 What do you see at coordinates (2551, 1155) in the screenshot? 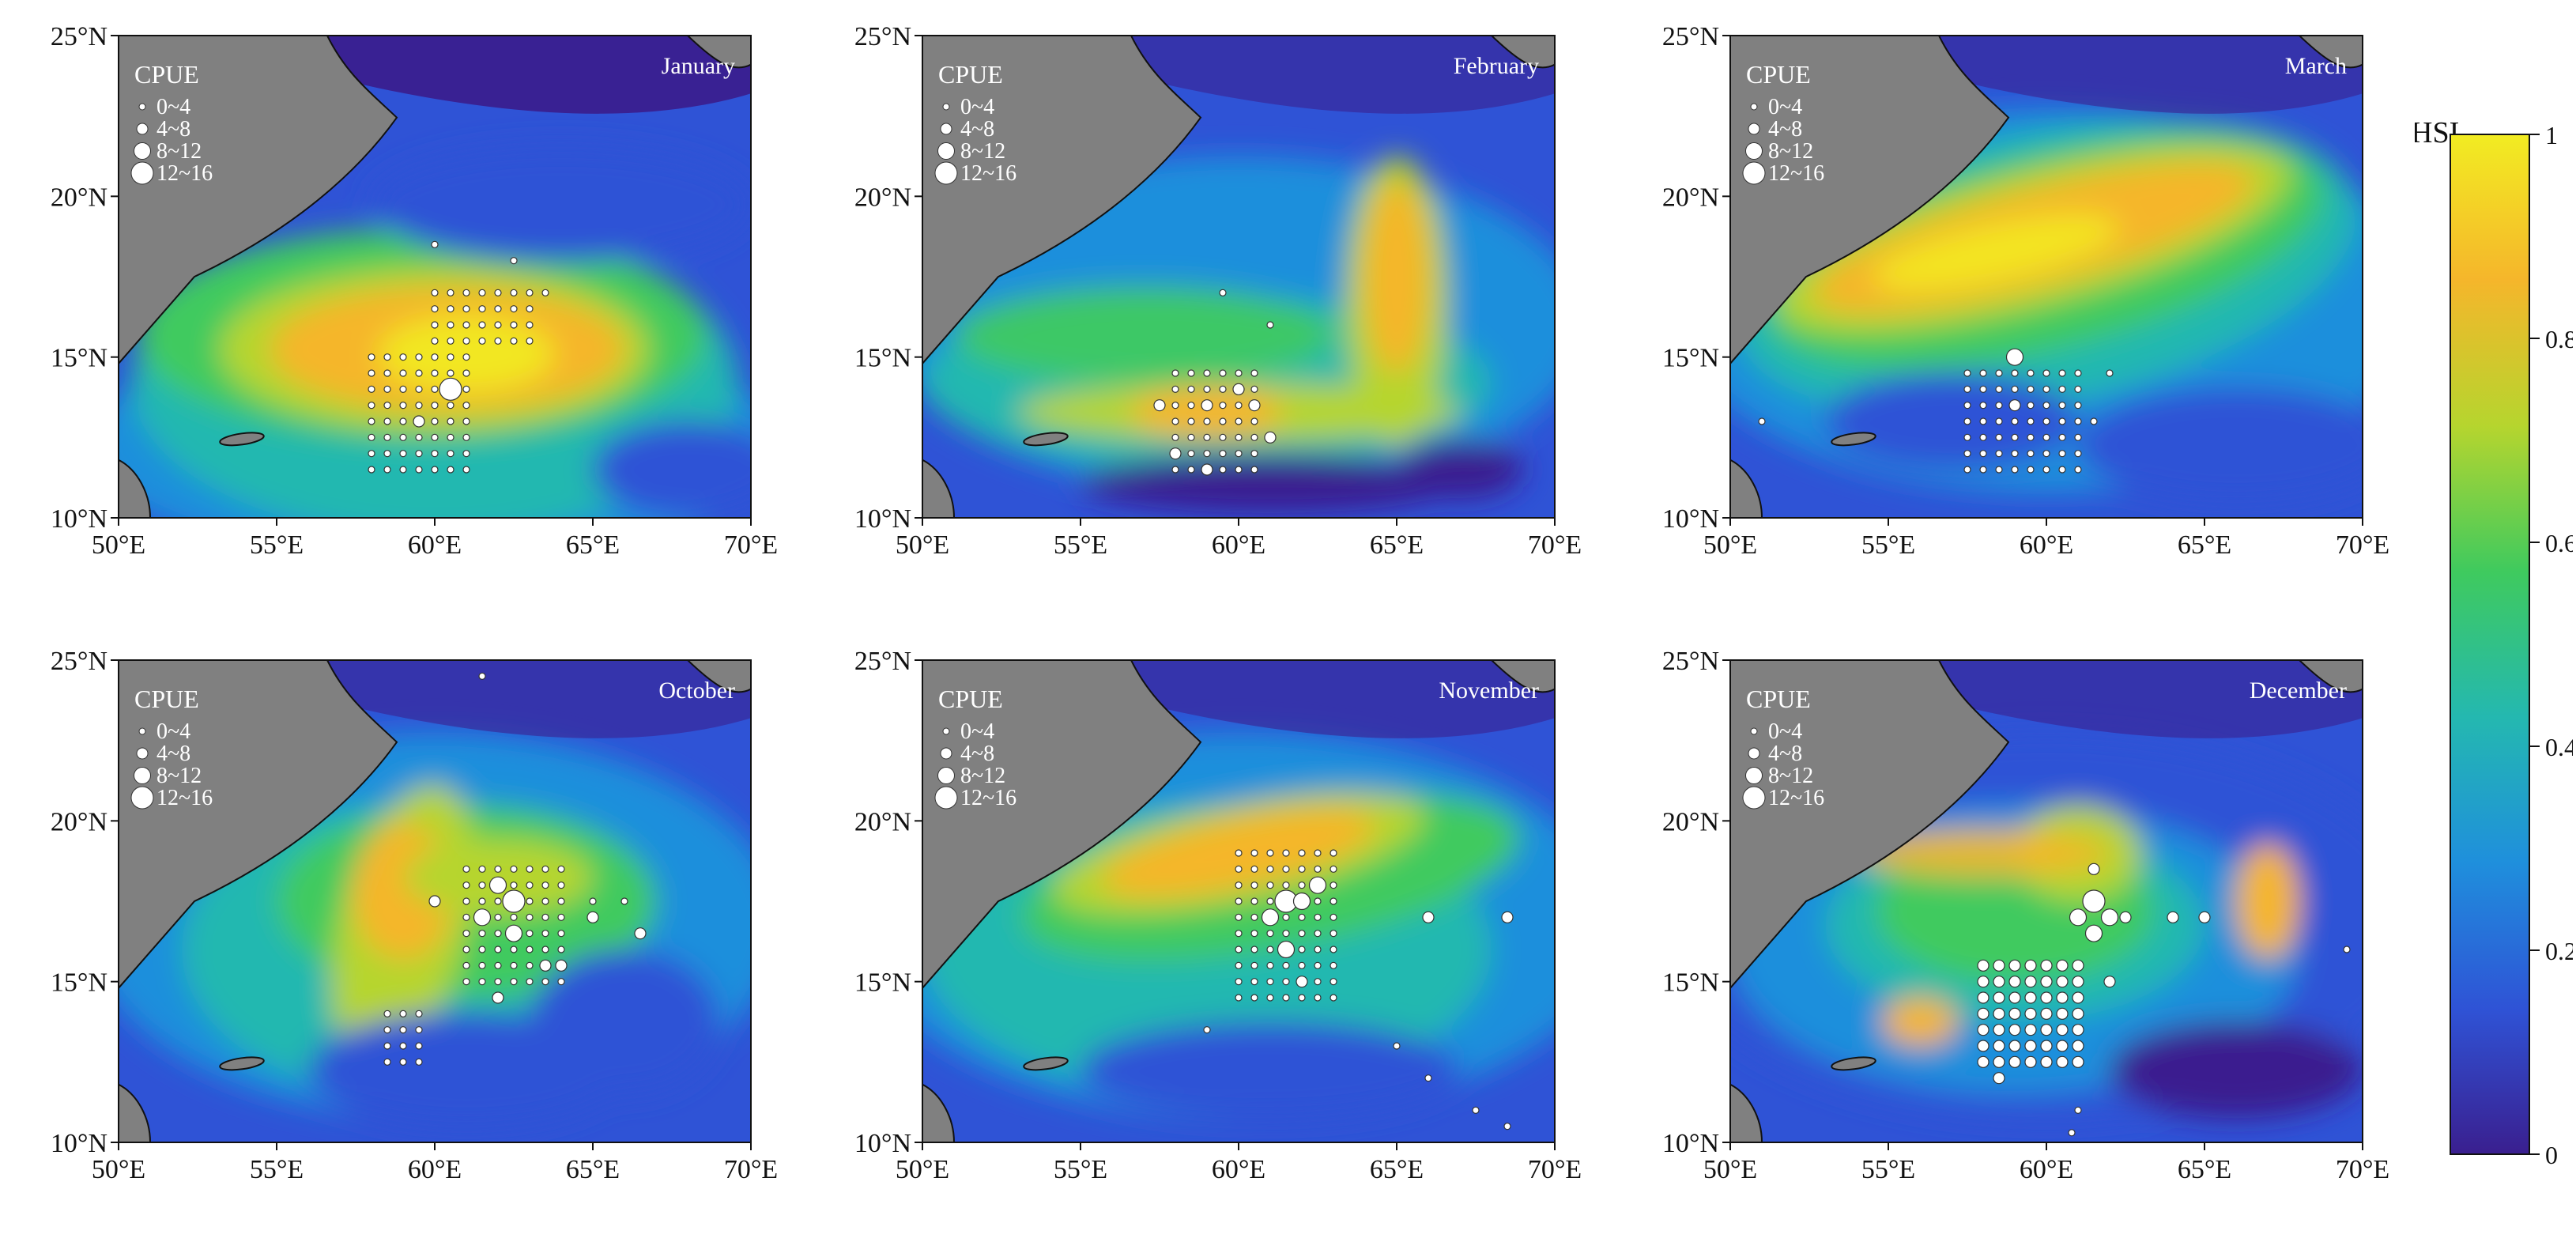
I see `colorbar-tick-label: 0` at bounding box center [2551, 1155].